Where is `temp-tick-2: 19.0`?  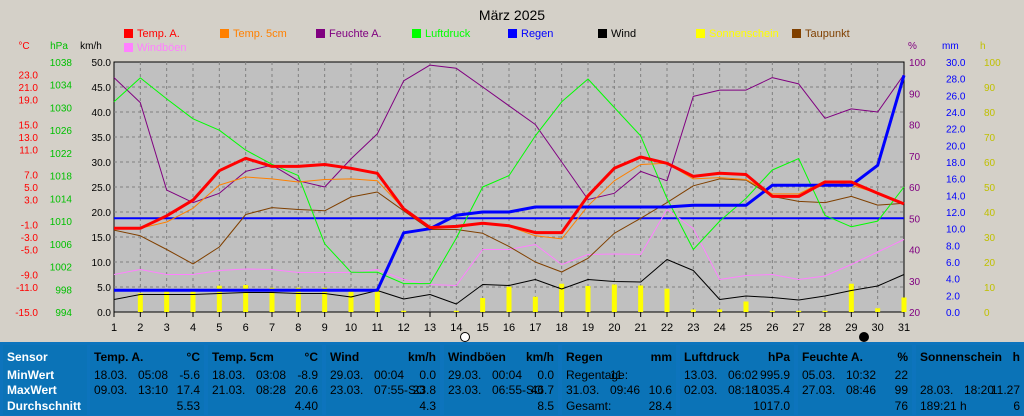
temp-tick-2: 19.0 is located at coordinates (29, 101).